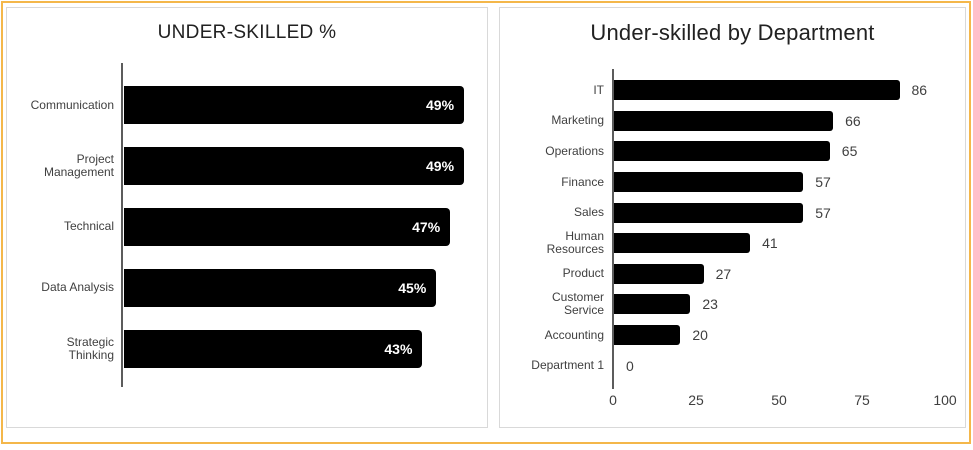  I want to click on x-tick-label: 25, so click(696, 400).